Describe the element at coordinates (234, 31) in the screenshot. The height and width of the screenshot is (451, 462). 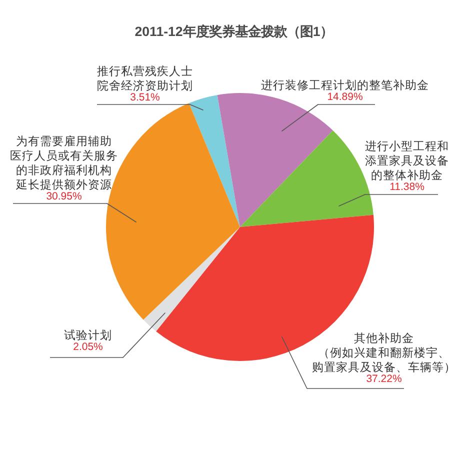
I see `title: 2011-12年度奖券基金拨款（图1）` at that location.